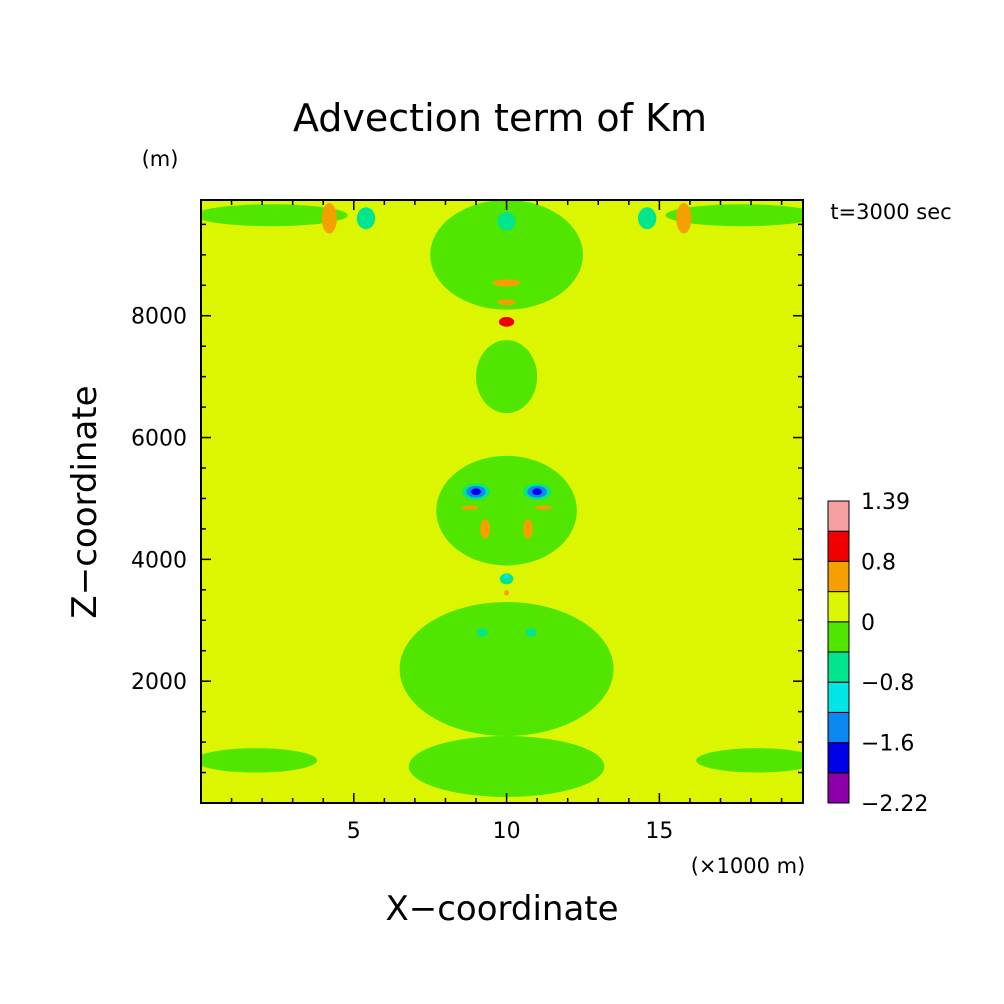 The height and width of the screenshot is (1004, 1004). I want to click on y-axis-label: Z−coordinate, so click(85, 501).